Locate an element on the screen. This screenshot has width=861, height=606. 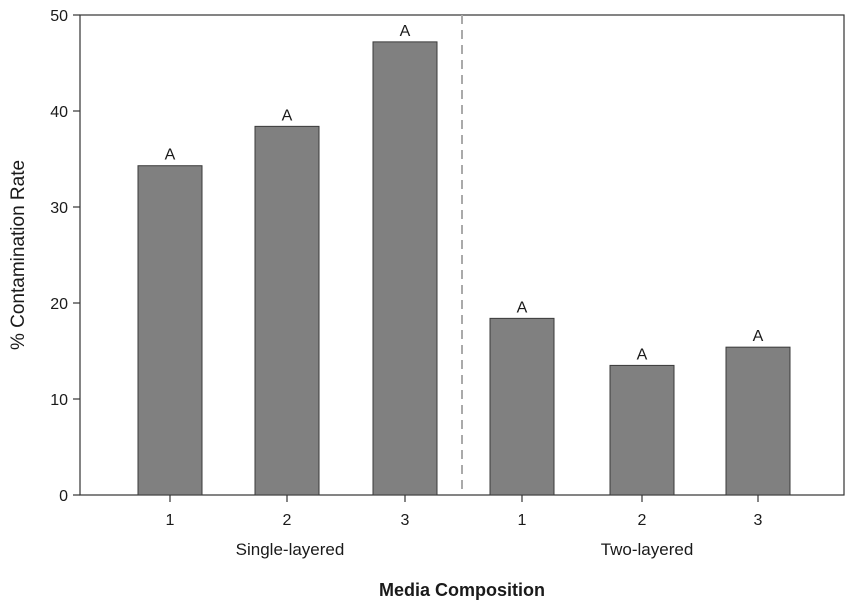
group-label: Single-layered is located at coordinates (290, 549).